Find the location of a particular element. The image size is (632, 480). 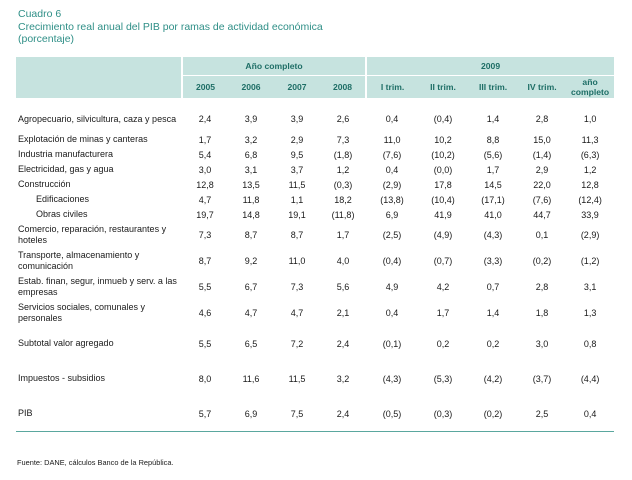

table-cell: (3,7) is located at coordinates (542, 378).